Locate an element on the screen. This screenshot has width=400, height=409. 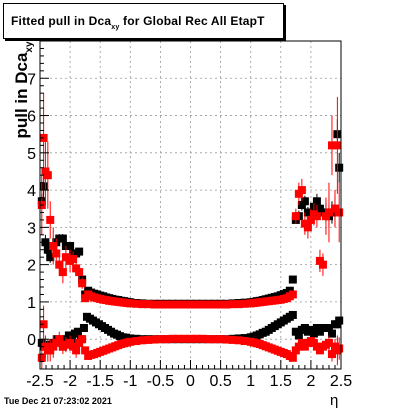
x-tick-label: -1.5 is located at coordinates (100, 381).